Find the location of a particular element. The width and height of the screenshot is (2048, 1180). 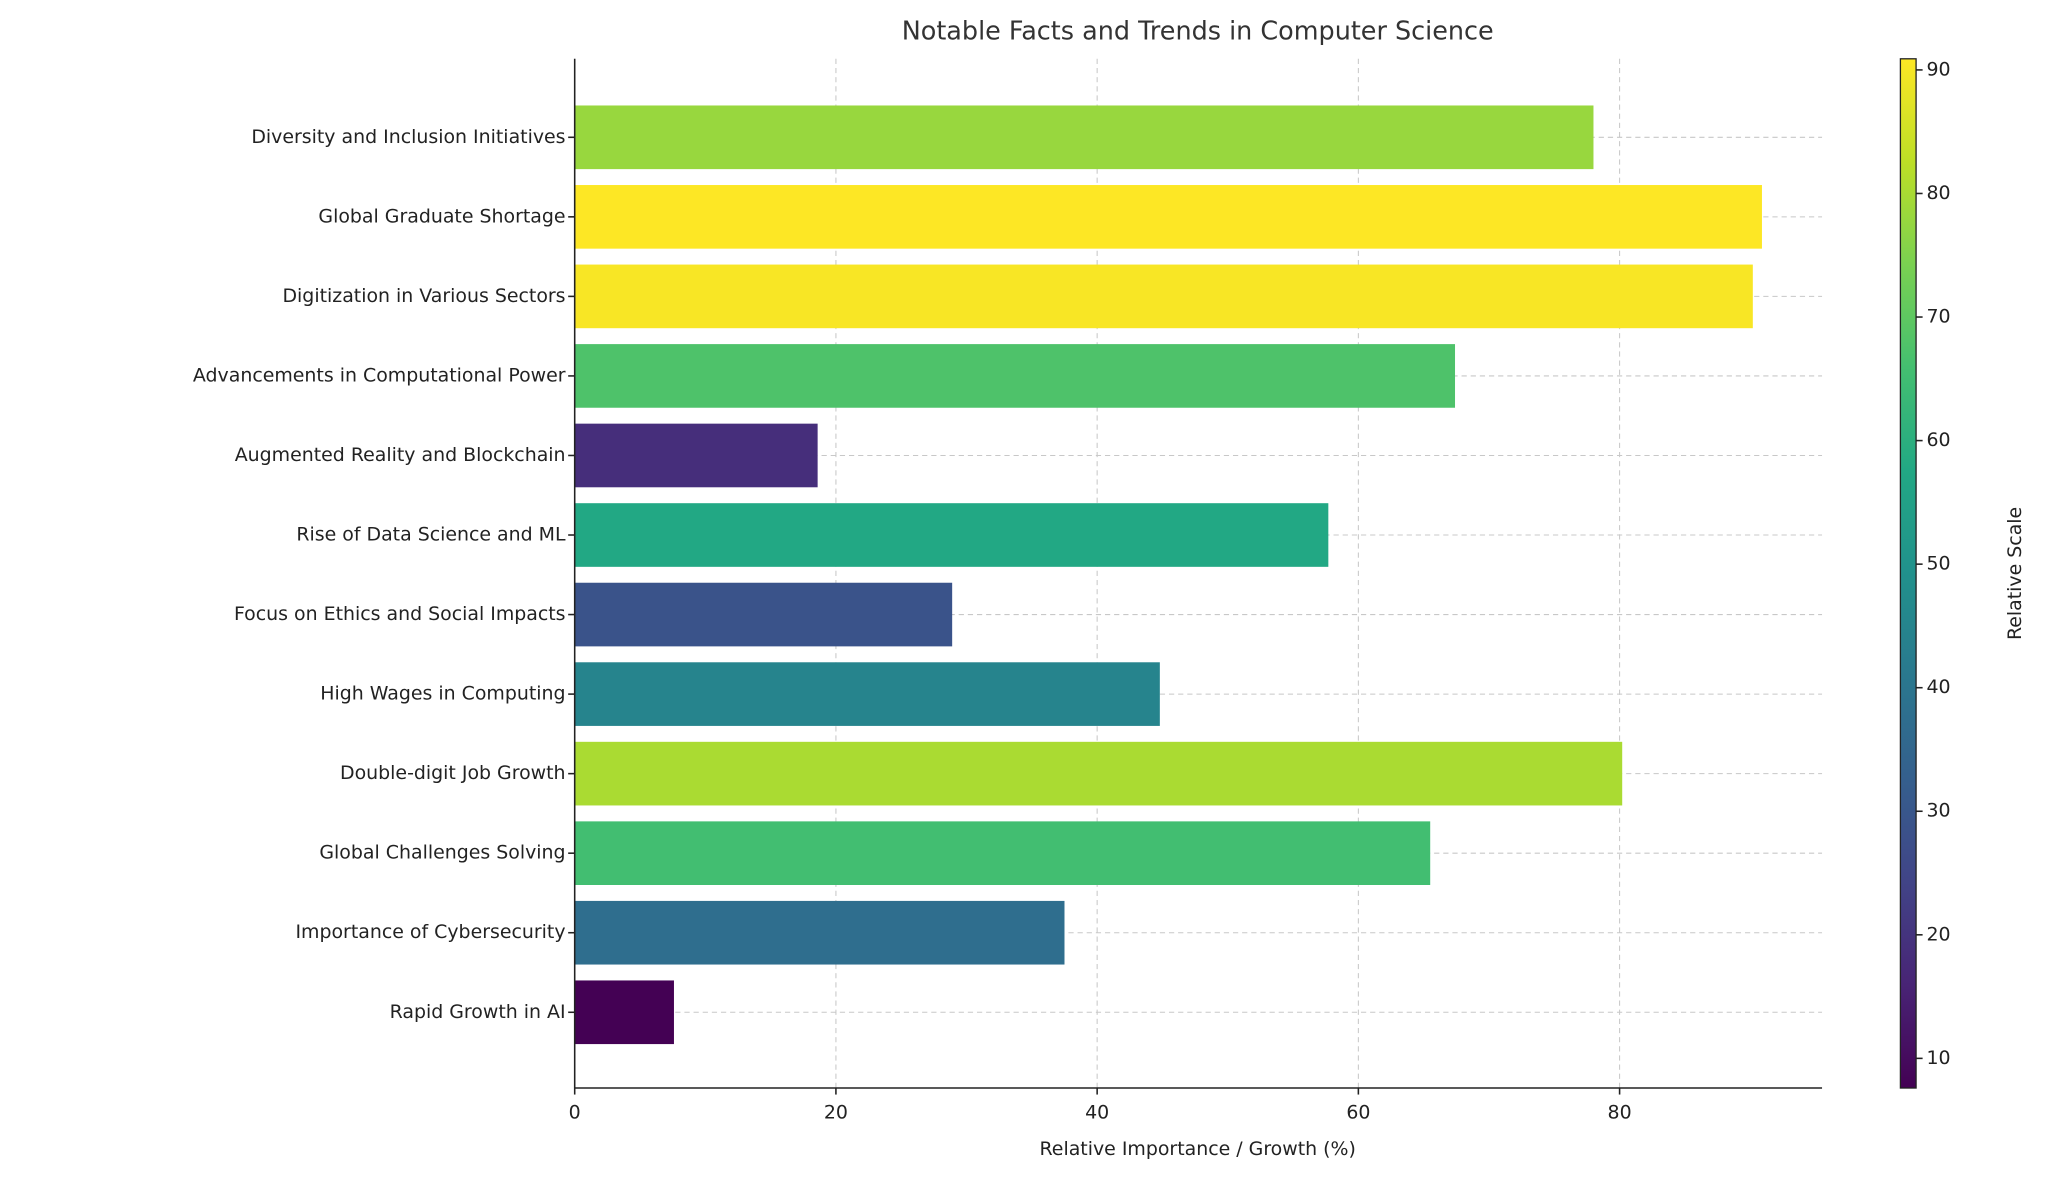

y-tick-label: Global Challenges Solving is located at coordinates (442, 853).